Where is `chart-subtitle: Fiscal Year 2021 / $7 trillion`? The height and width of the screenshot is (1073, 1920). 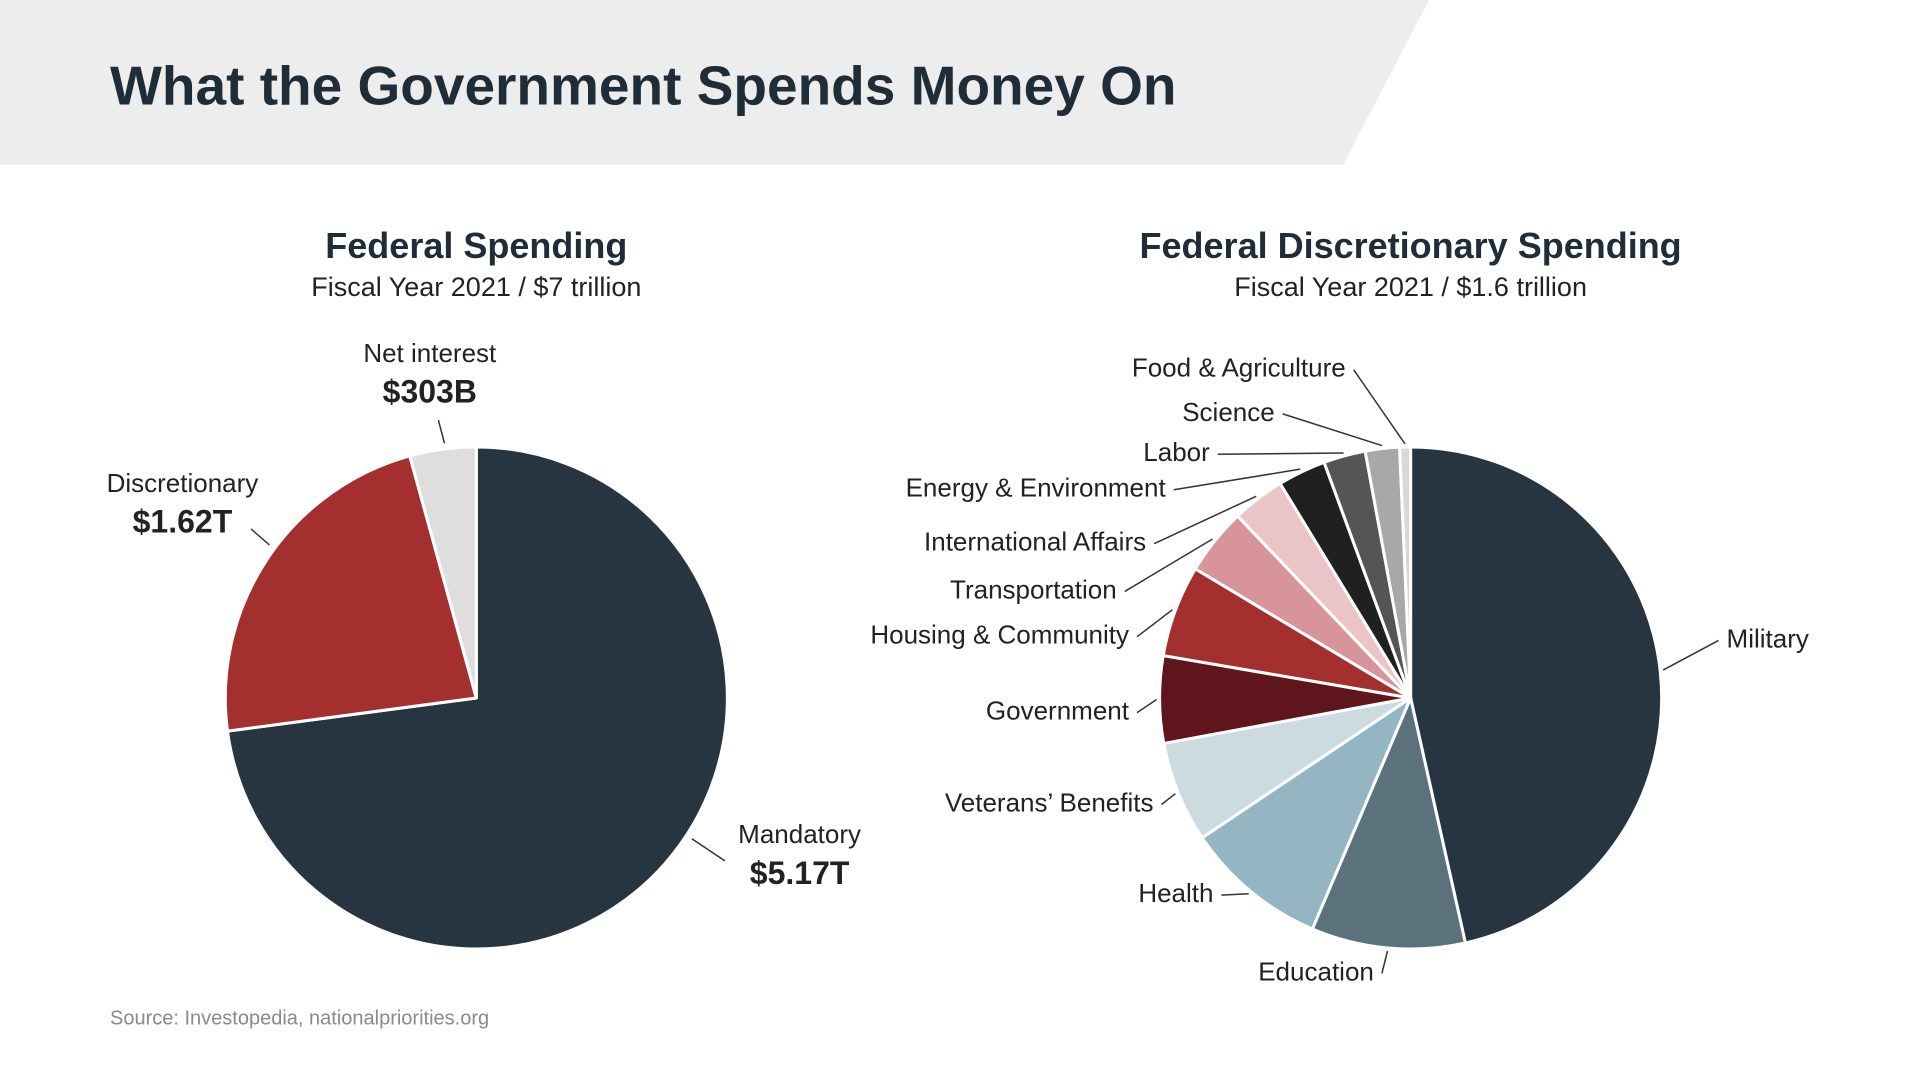 chart-subtitle: Fiscal Year 2021 / $7 trillion is located at coordinates (476, 287).